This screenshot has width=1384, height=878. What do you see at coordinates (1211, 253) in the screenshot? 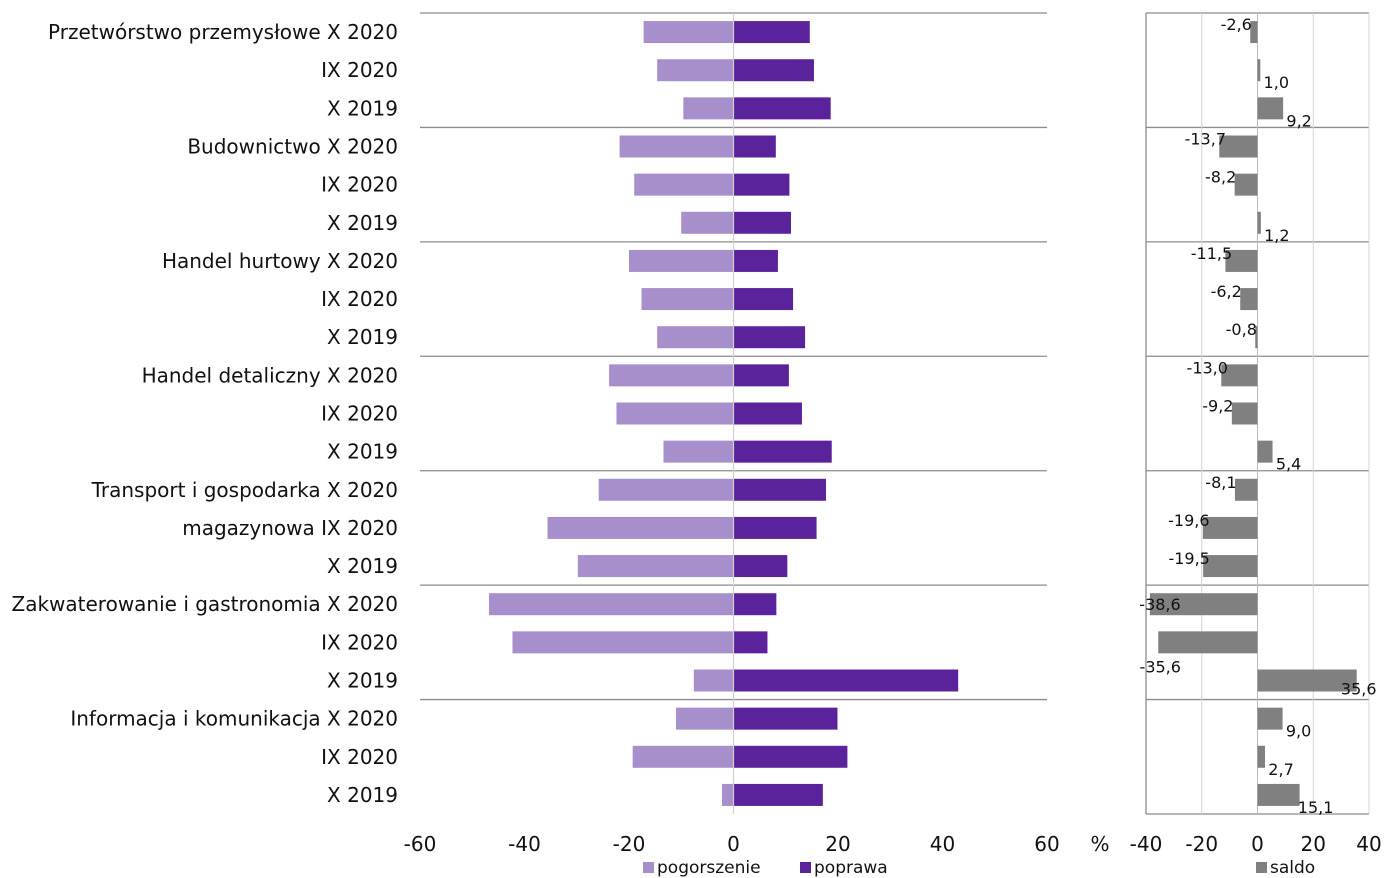
I see `saldo-data-label: -11,5` at bounding box center [1211, 253].